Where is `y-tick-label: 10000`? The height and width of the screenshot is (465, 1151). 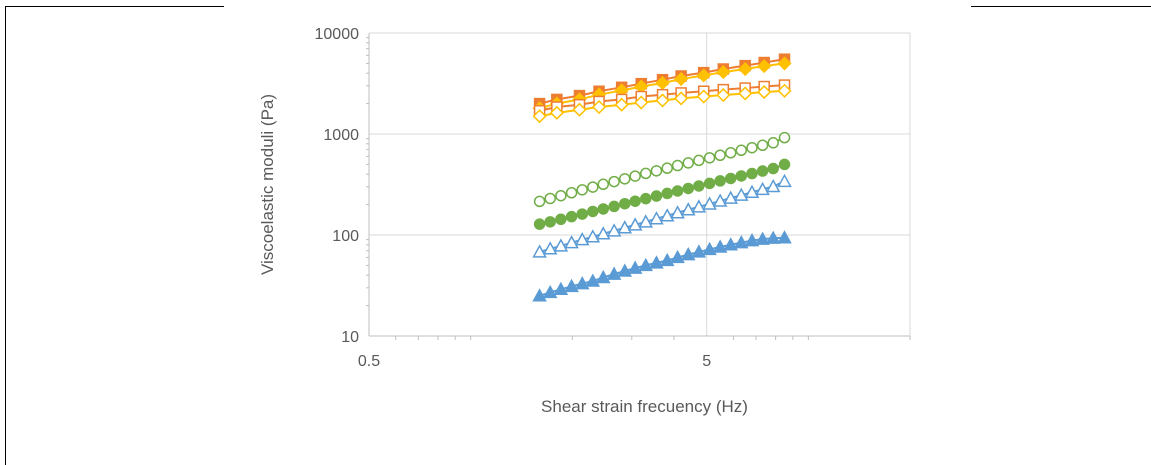 y-tick-label: 10000 is located at coordinates (337, 34).